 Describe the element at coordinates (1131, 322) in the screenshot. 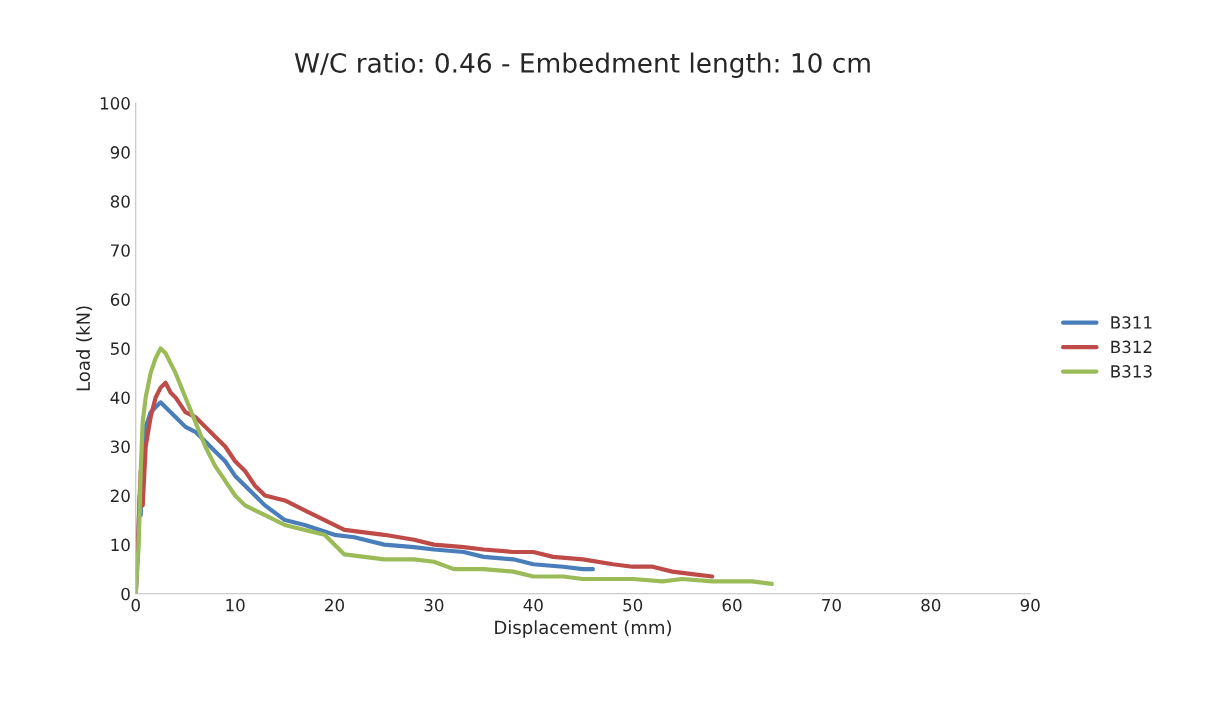

I see `legend-label: B311` at that location.